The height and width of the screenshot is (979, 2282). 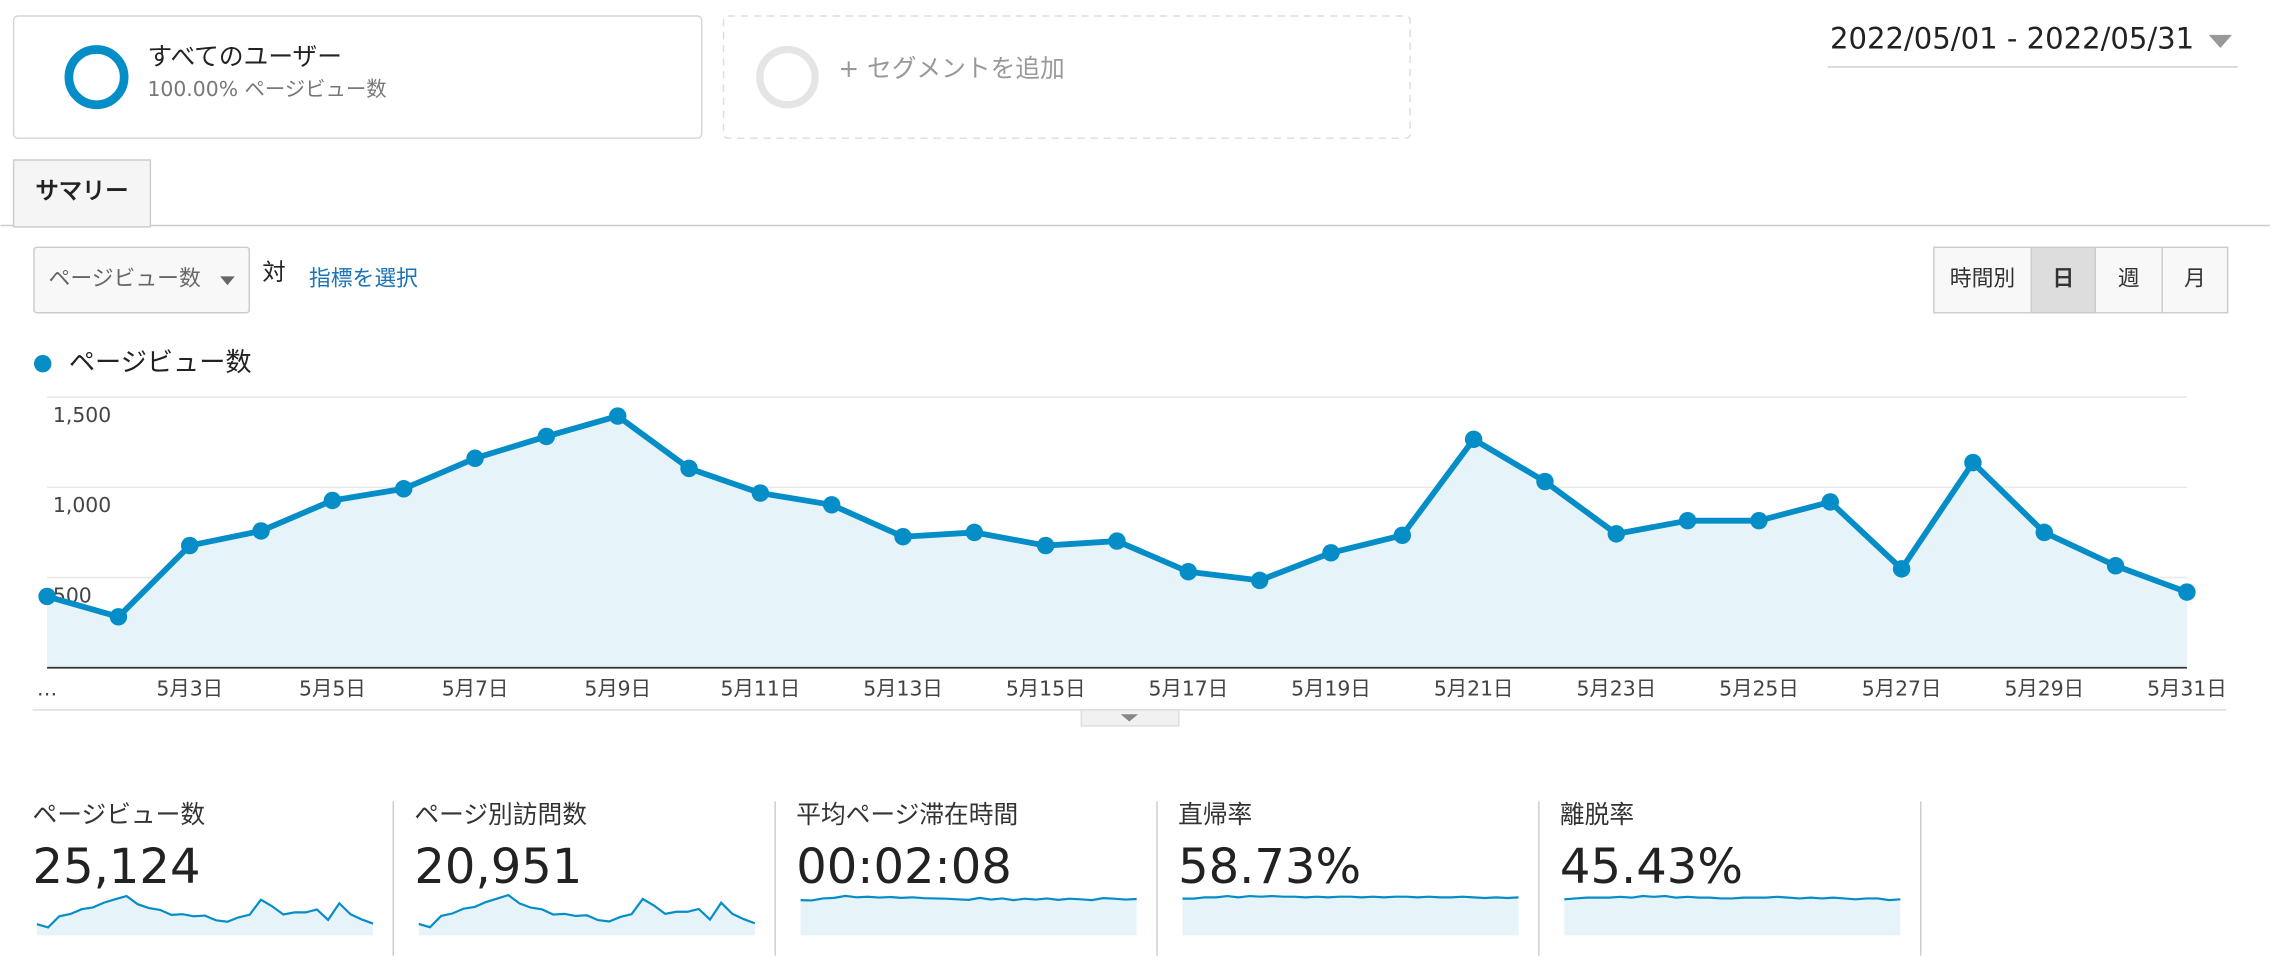 I want to click on segment-detail: 100.00% ページビュー数, so click(x=266, y=89).